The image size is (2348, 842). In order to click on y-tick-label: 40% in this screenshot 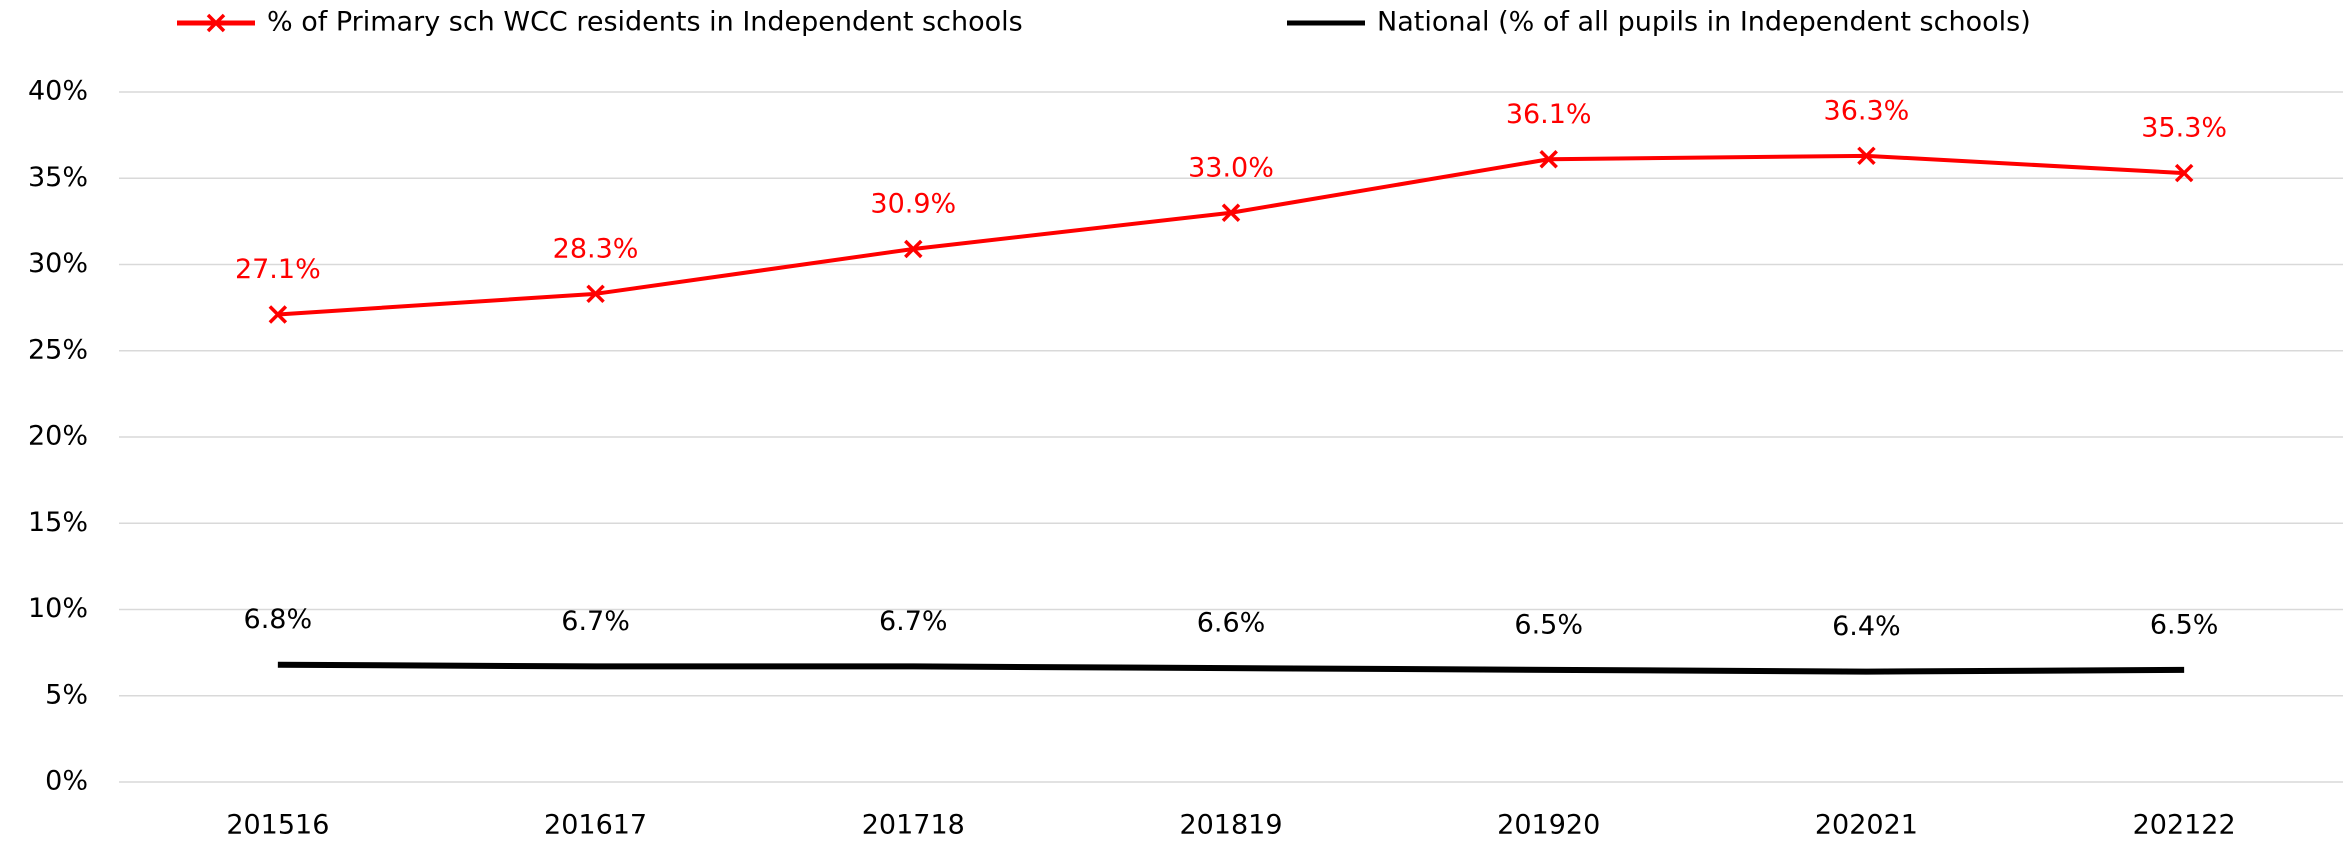, I will do `click(58, 91)`.